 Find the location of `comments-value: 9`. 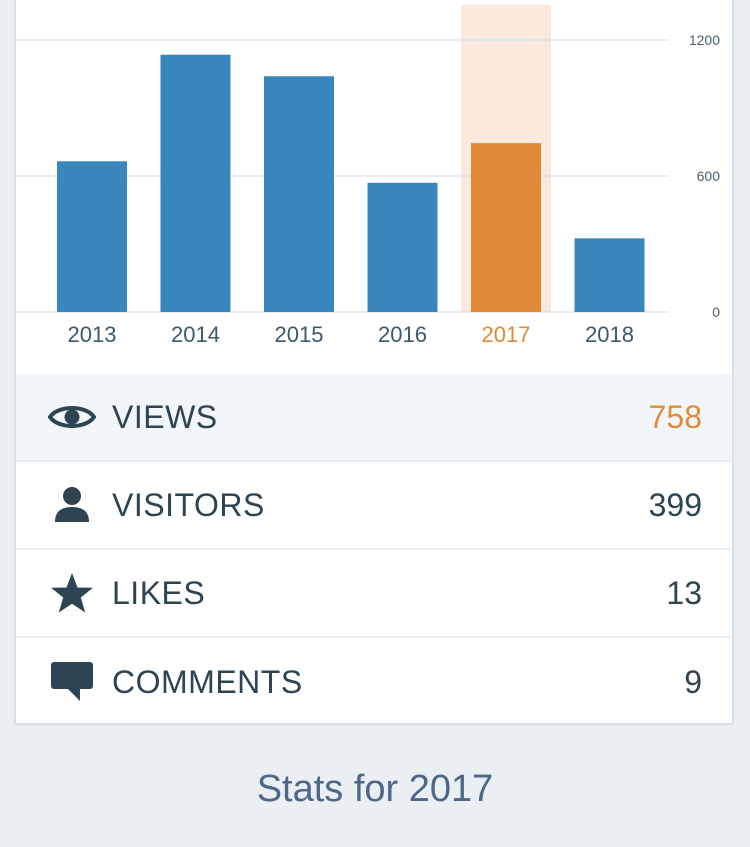

comments-value: 9 is located at coordinates (693, 681).